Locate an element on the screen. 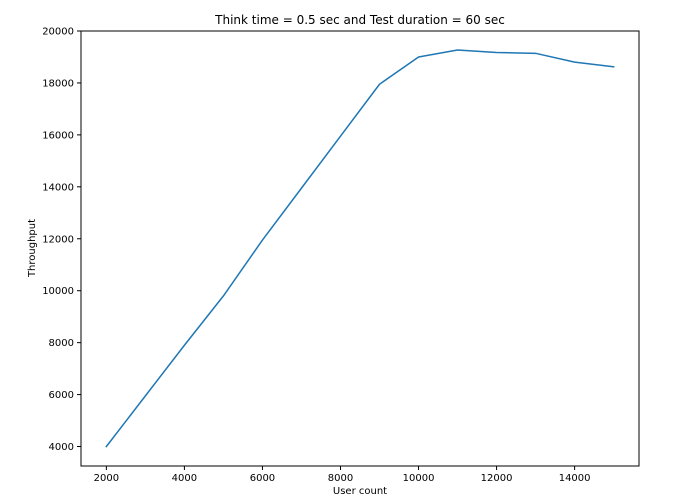 This screenshot has width=696, height=500. x-tick-label: 10000 is located at coordinates (419, 478).